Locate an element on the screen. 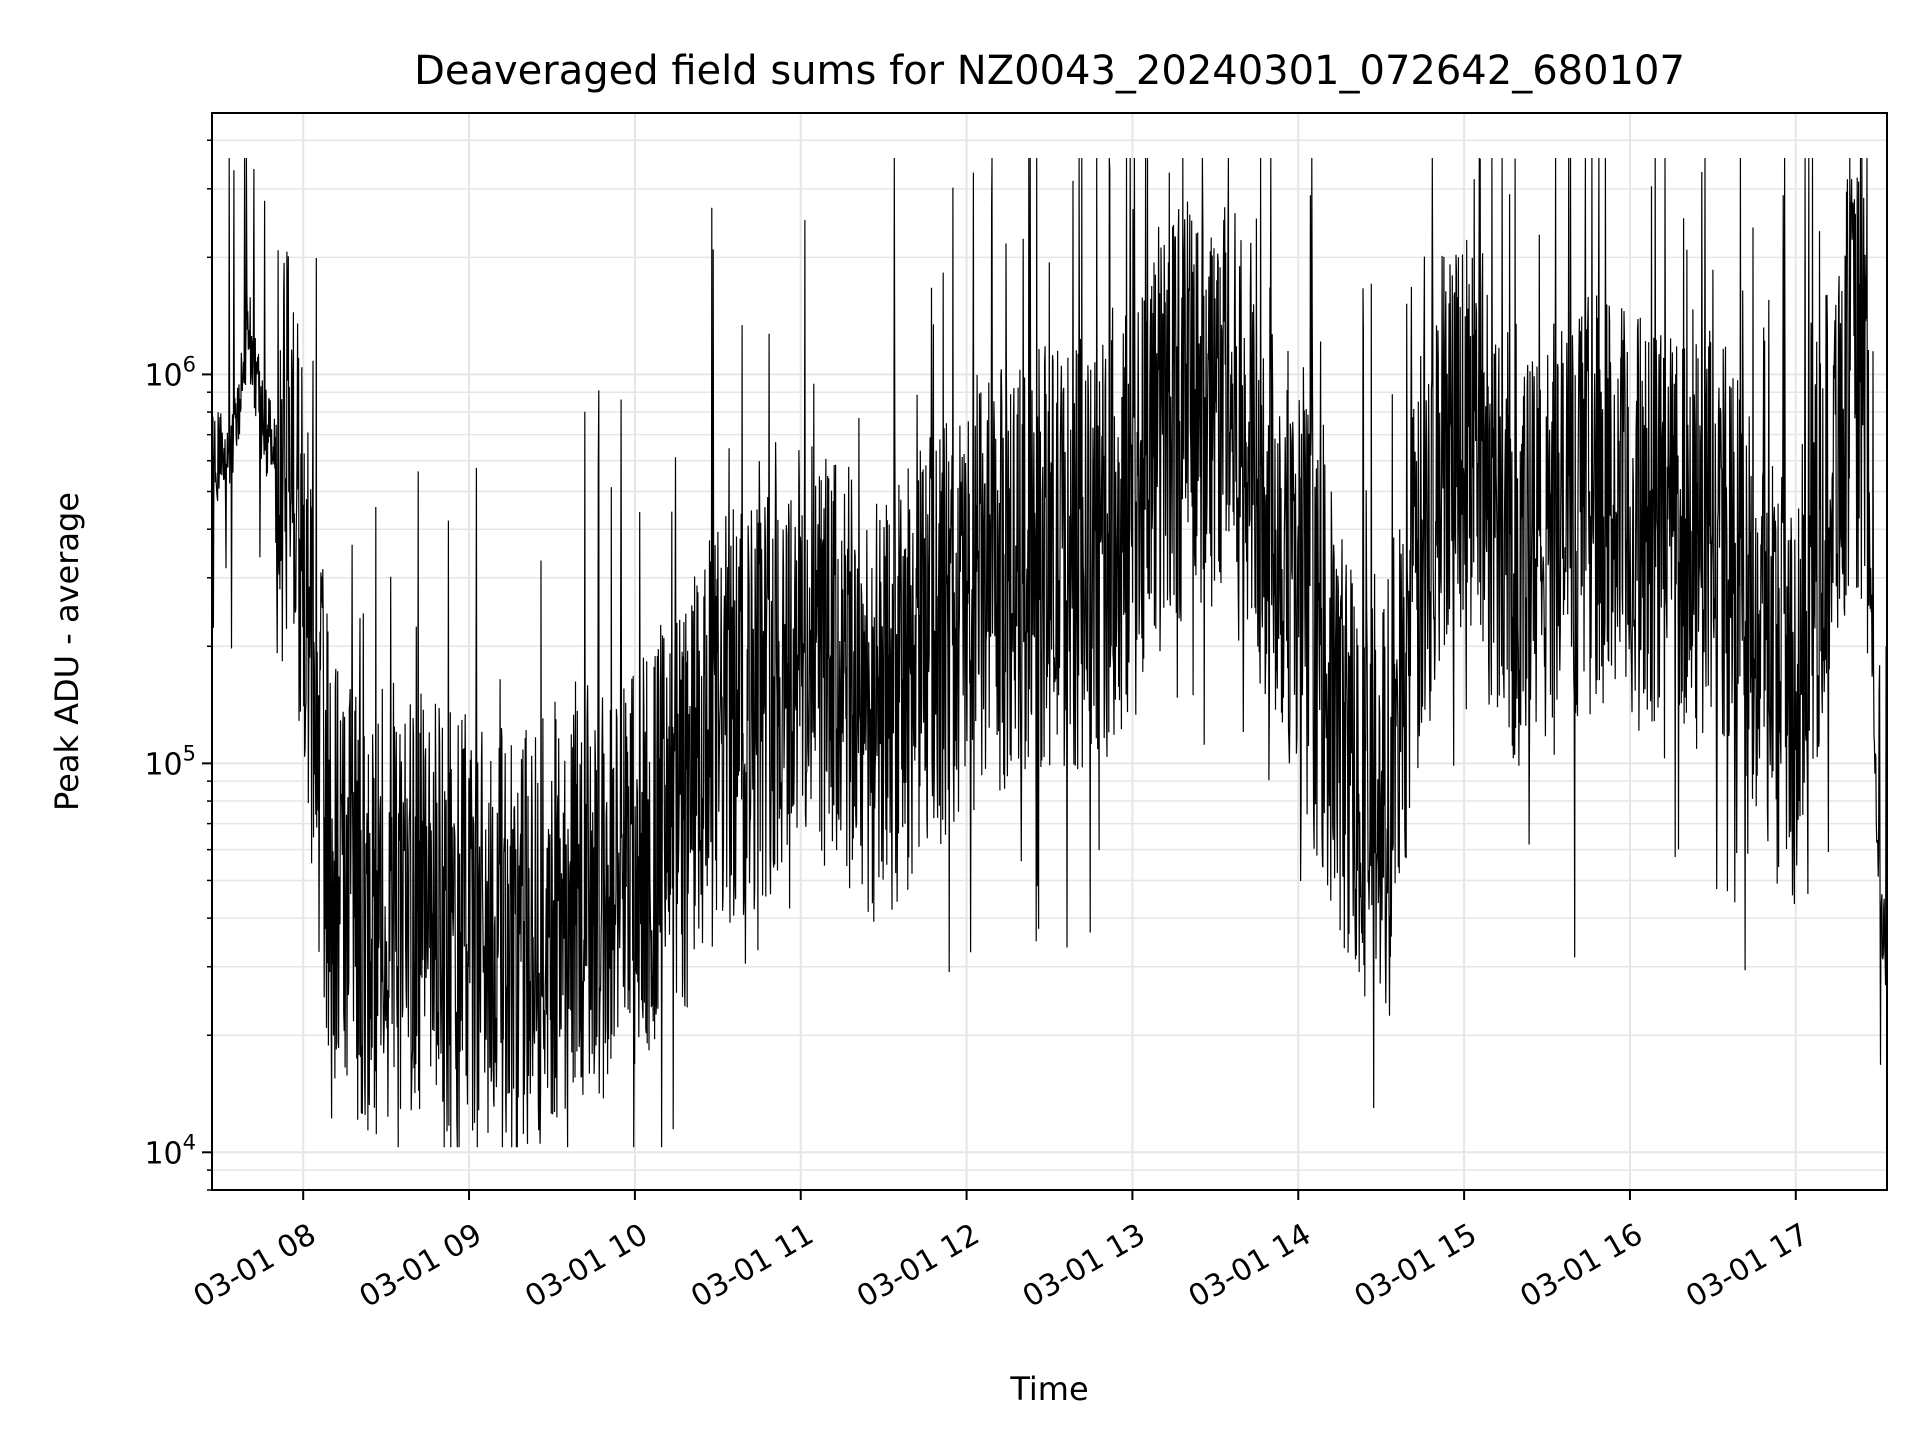 The width and height of the screenshot is (1920, 1440). y-tick-label: 10⁶ is located at coordinates (170, 372).